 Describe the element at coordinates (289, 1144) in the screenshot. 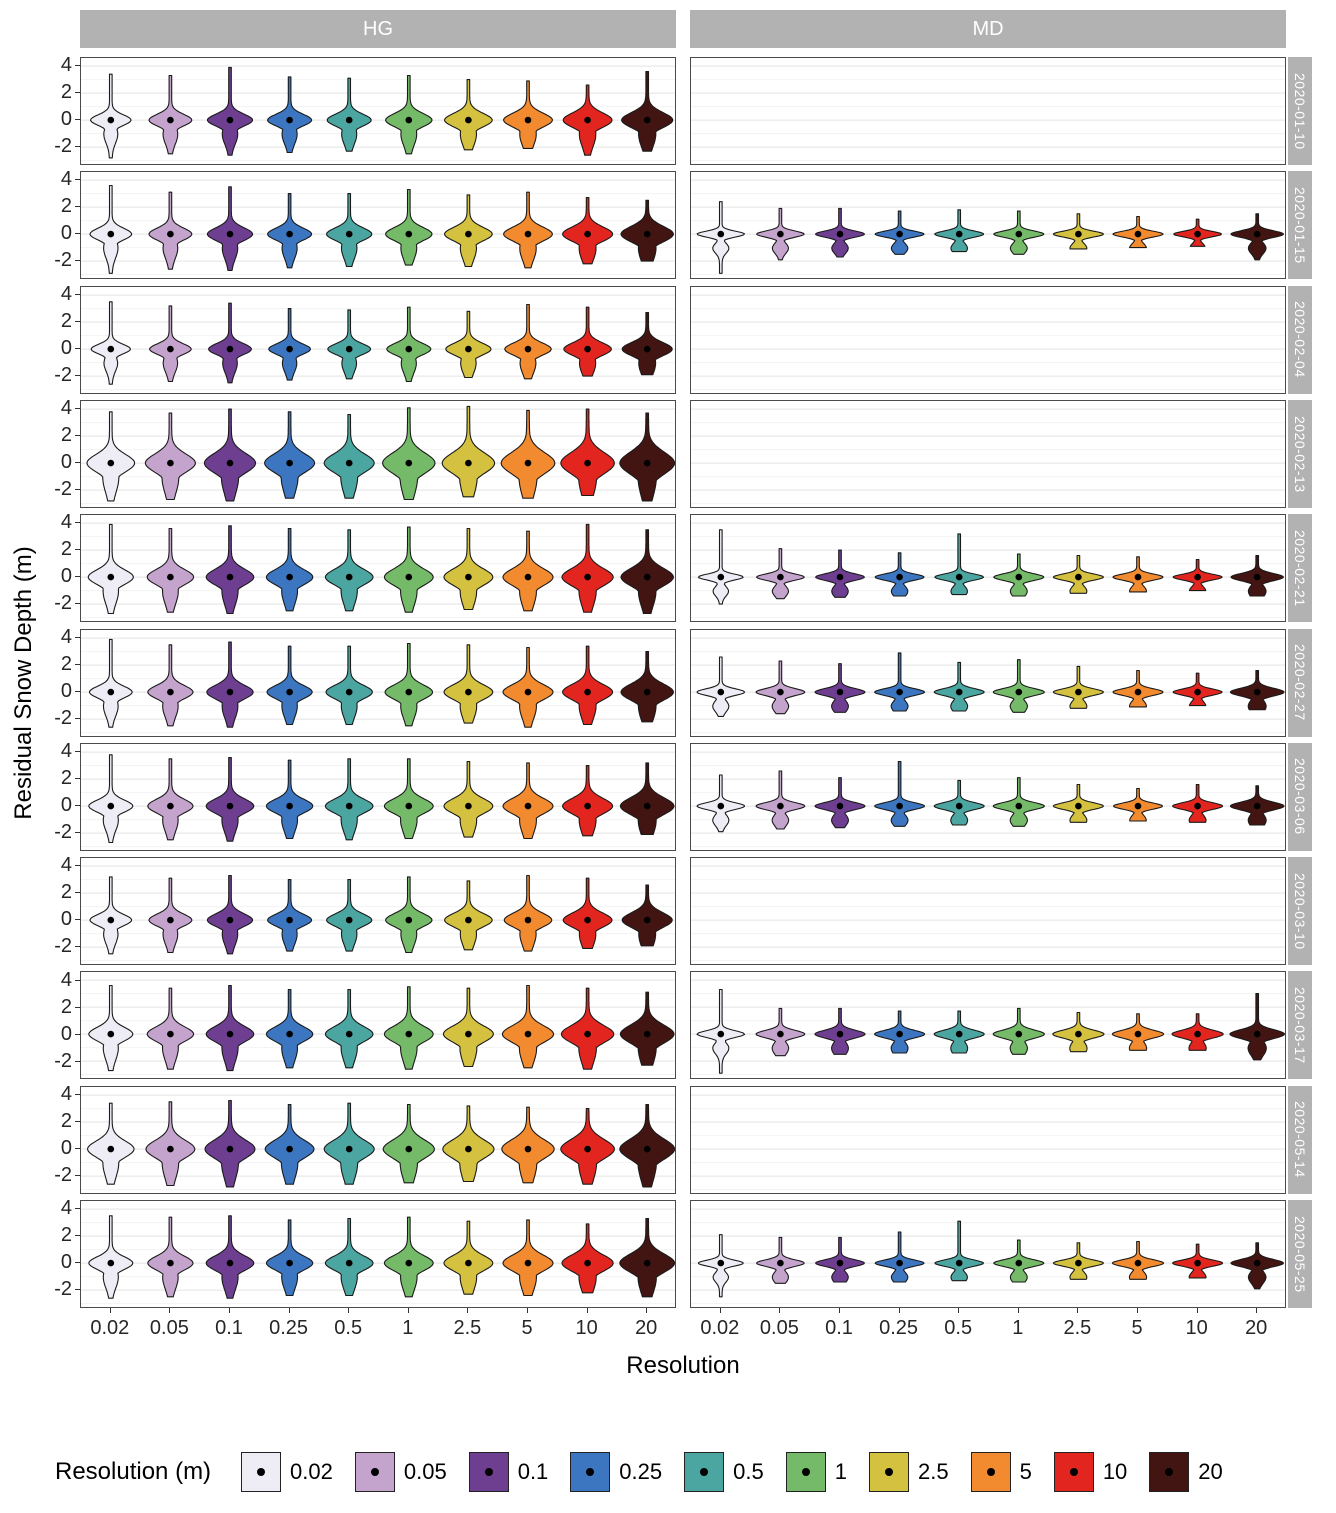

I see `violin-HG-2020-05-14-0.25` at that location.